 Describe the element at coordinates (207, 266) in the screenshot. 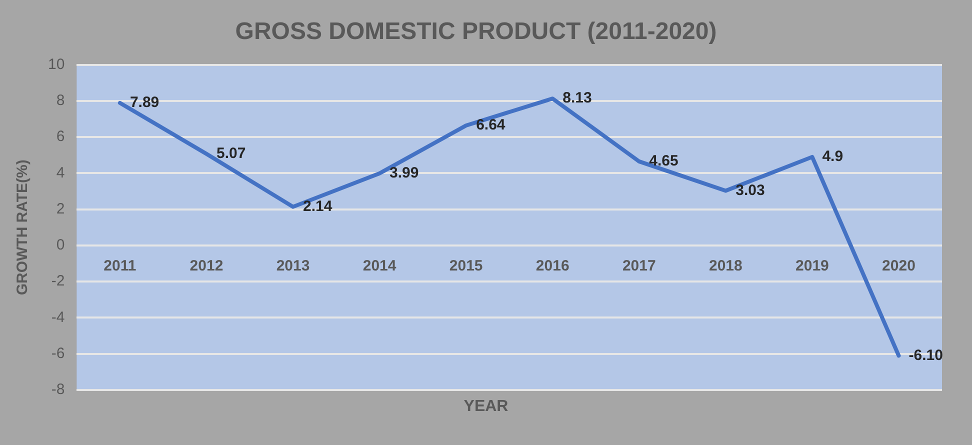

I see `x-tick-label: 2012` at that location.